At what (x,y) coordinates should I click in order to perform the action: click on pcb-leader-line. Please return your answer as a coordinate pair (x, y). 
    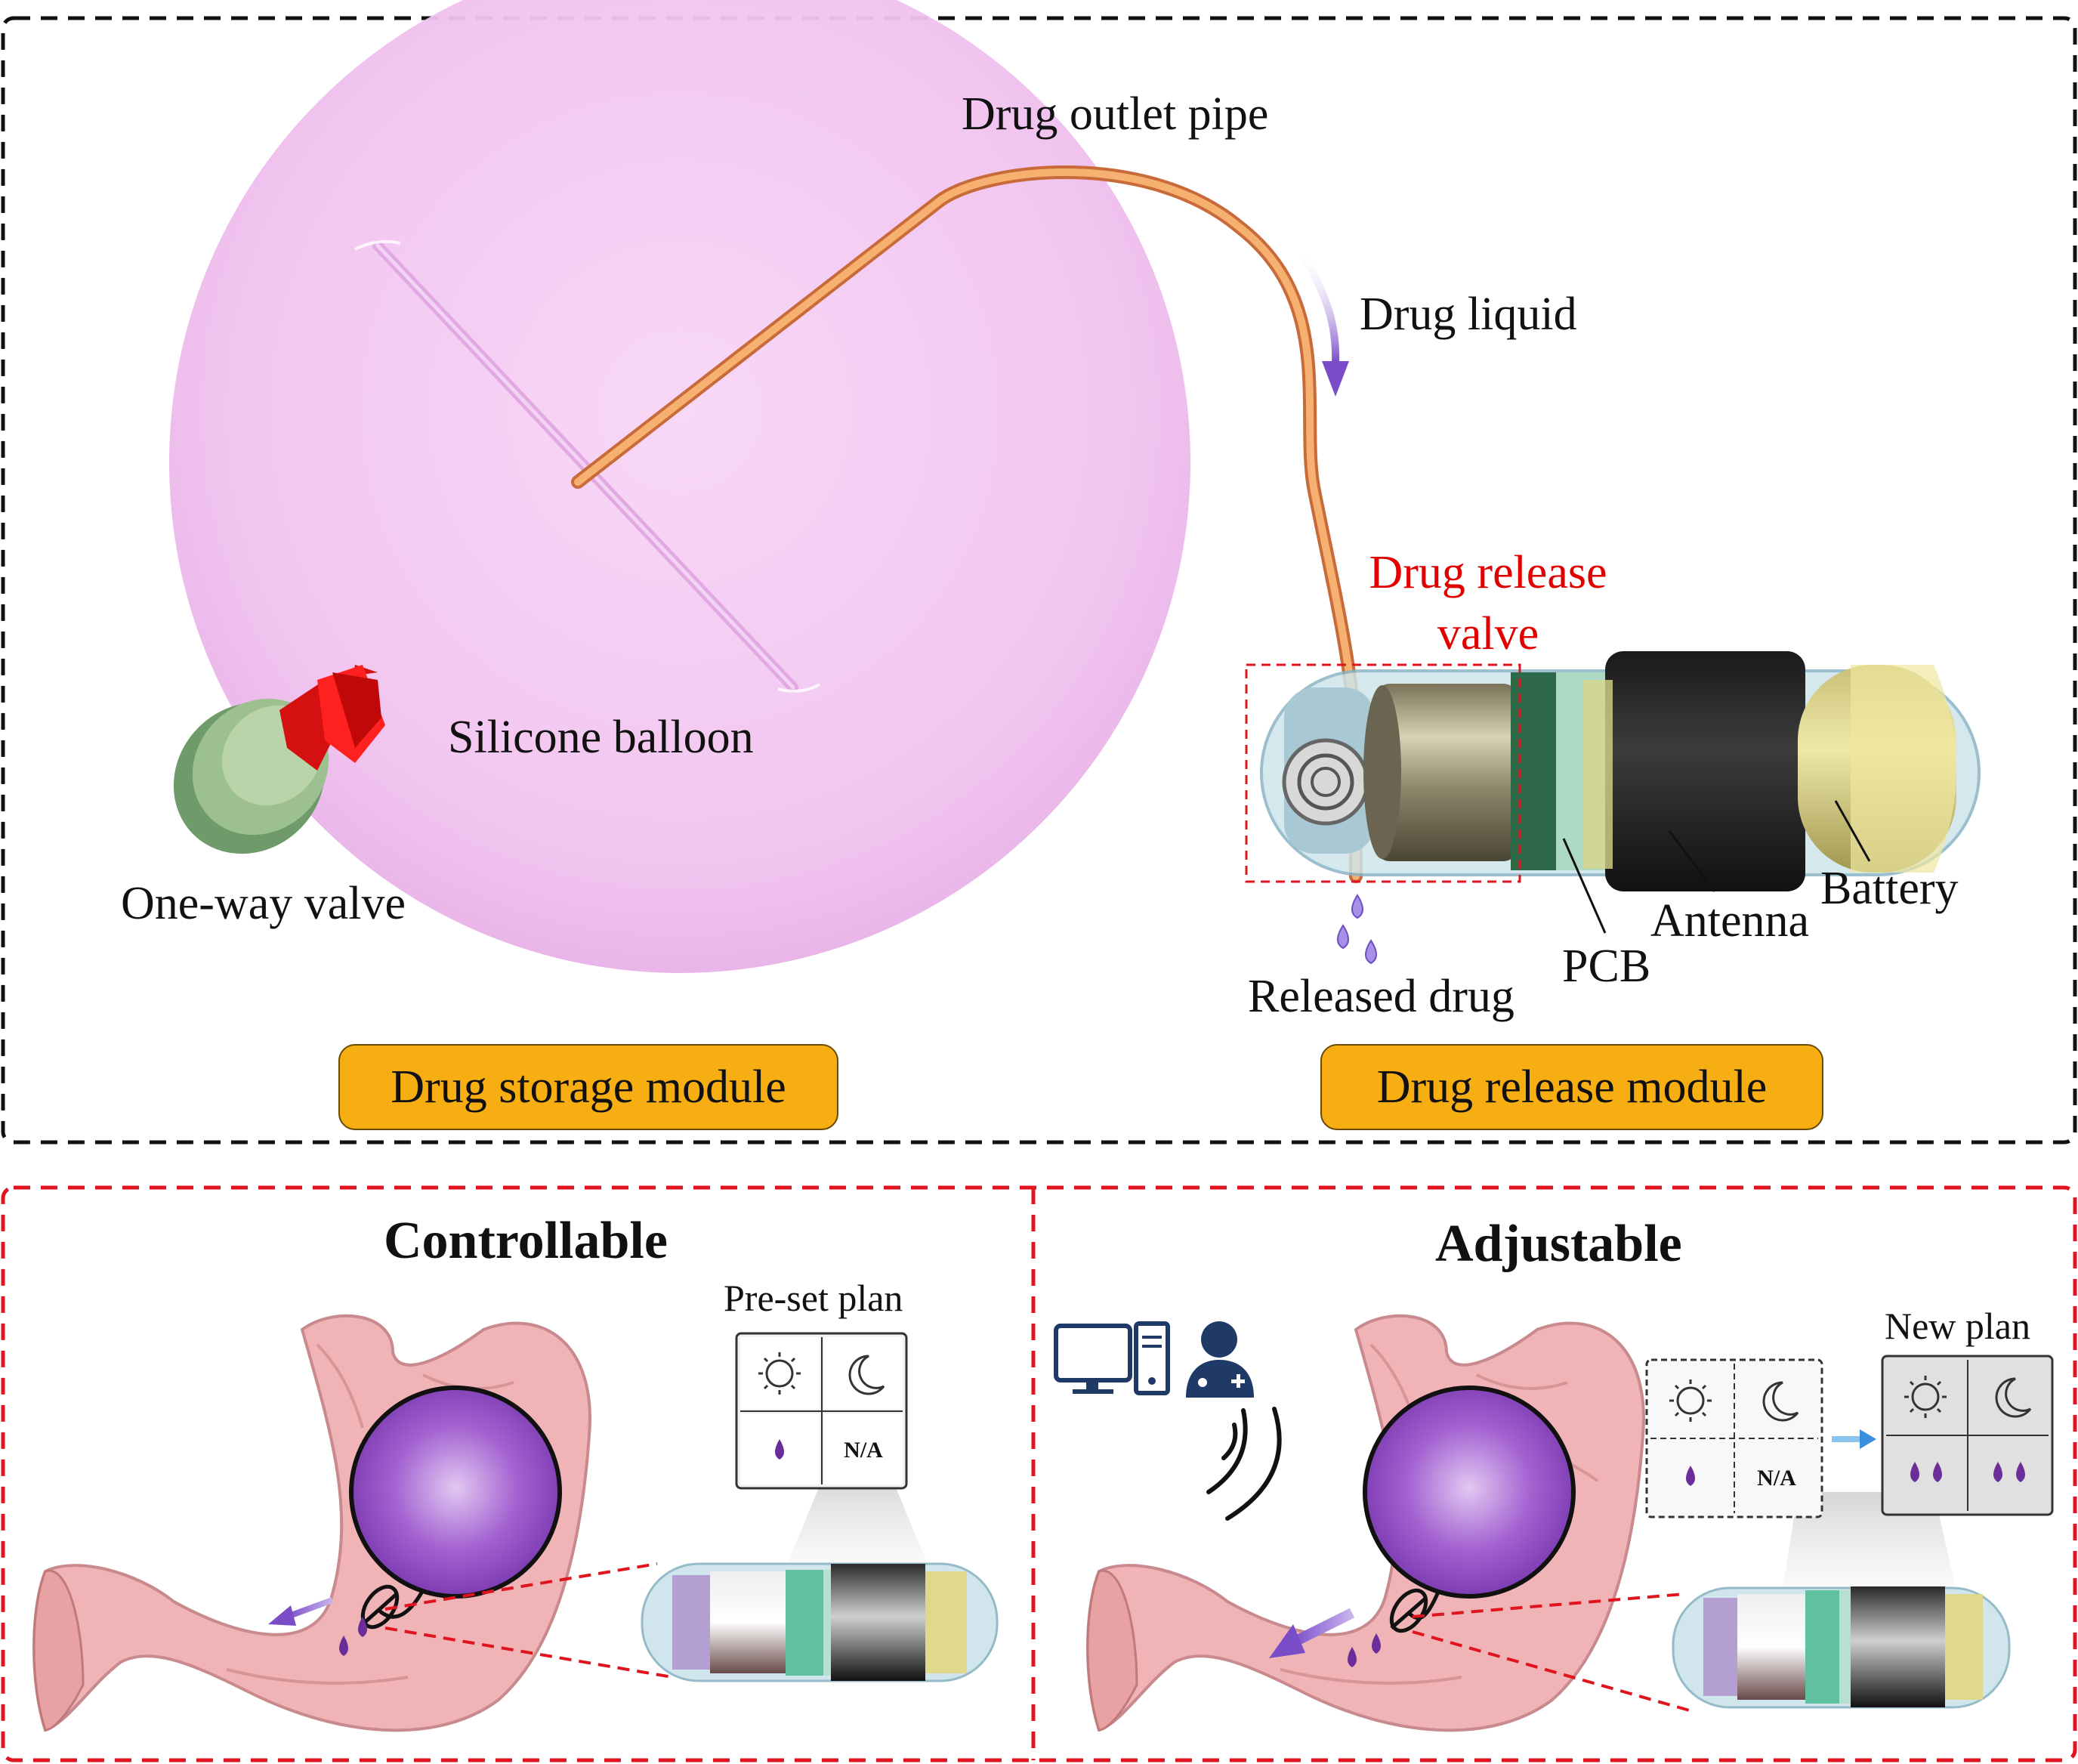
    Looking at the image, I should click on (1585, 886).